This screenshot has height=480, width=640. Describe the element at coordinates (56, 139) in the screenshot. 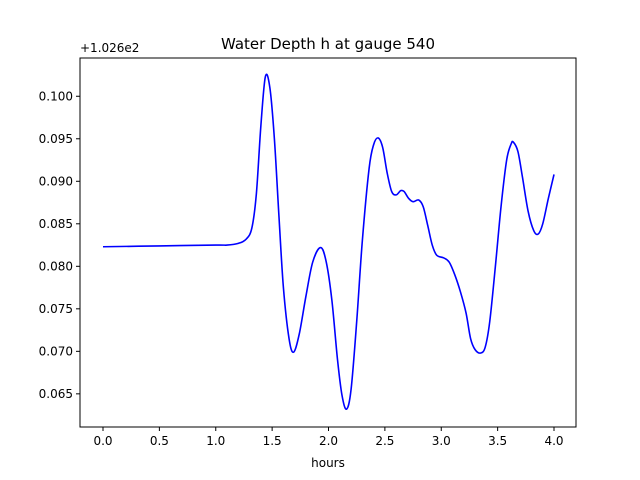

I see `y-tick-label: 0.095` at that location.